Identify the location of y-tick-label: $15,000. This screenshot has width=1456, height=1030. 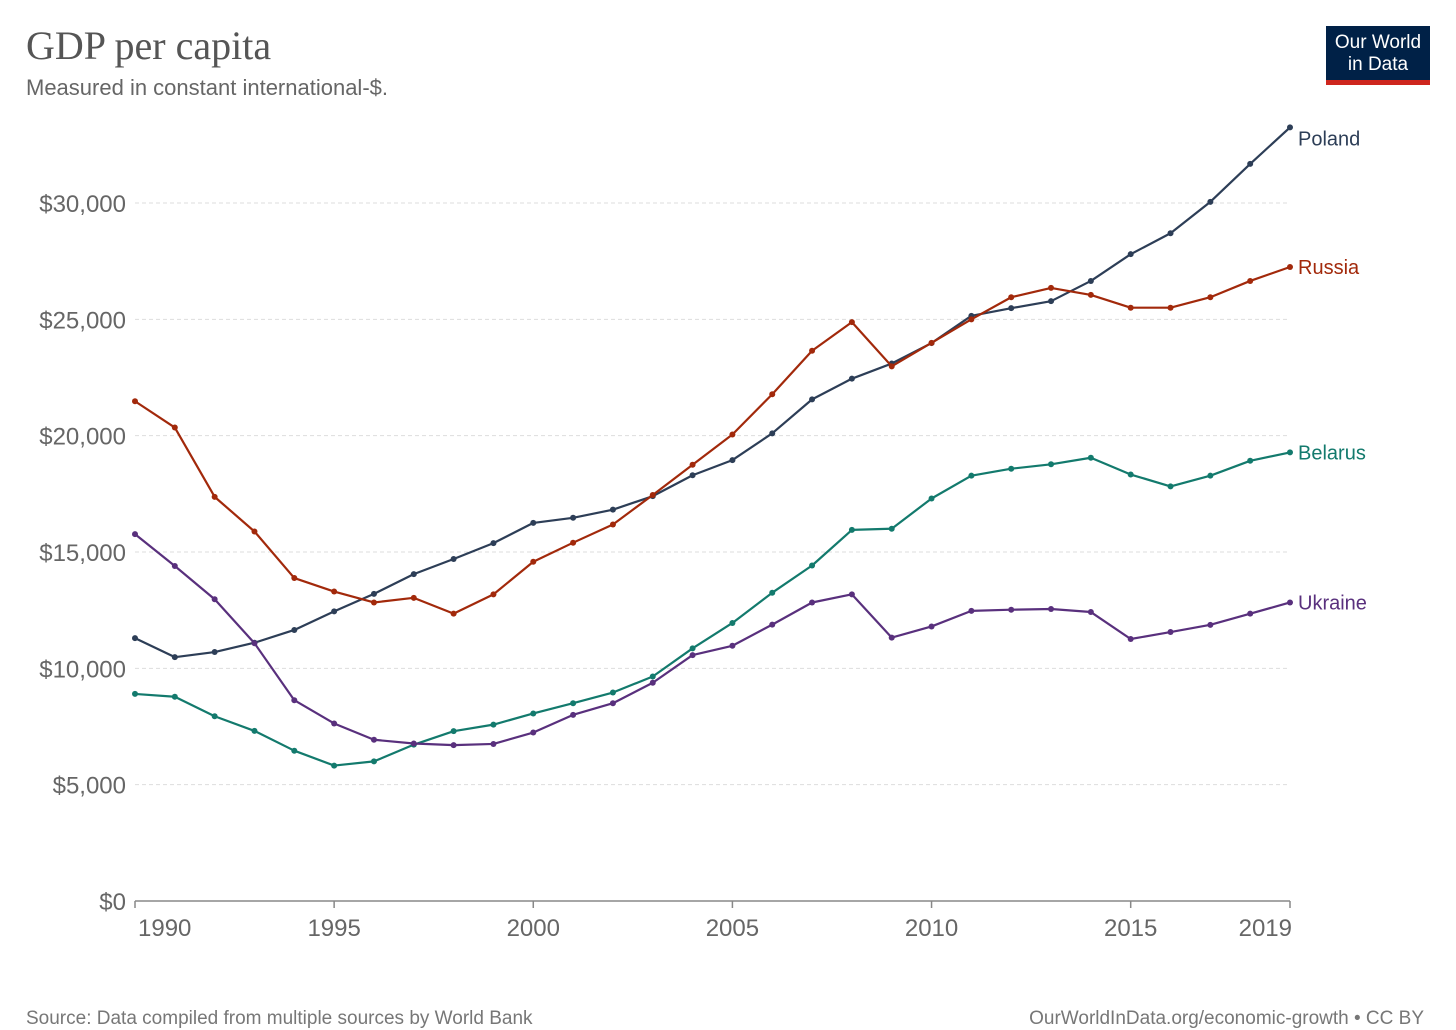
(82, 553).